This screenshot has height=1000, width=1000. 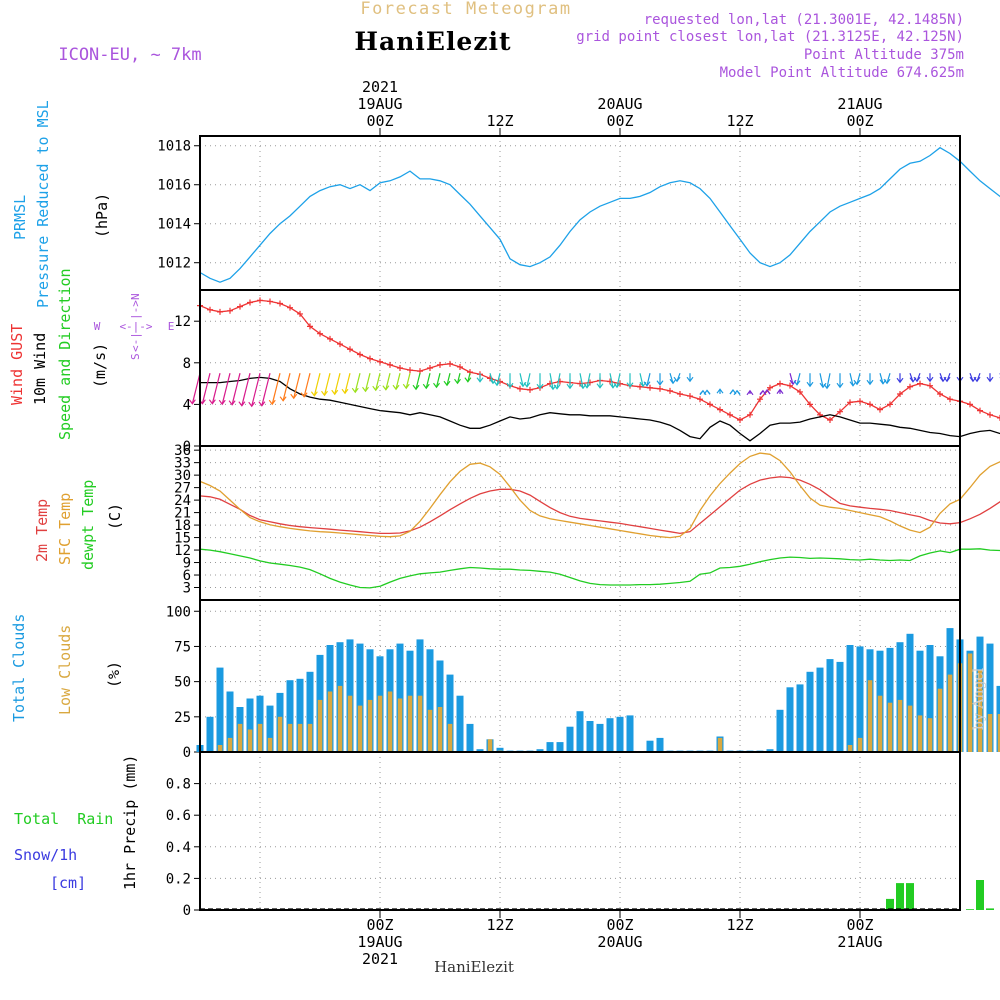 What do you see at coordinates (174, 186) in the screenshot?
I see `y-tick-label: 1016` at bounding box center [174, 186].